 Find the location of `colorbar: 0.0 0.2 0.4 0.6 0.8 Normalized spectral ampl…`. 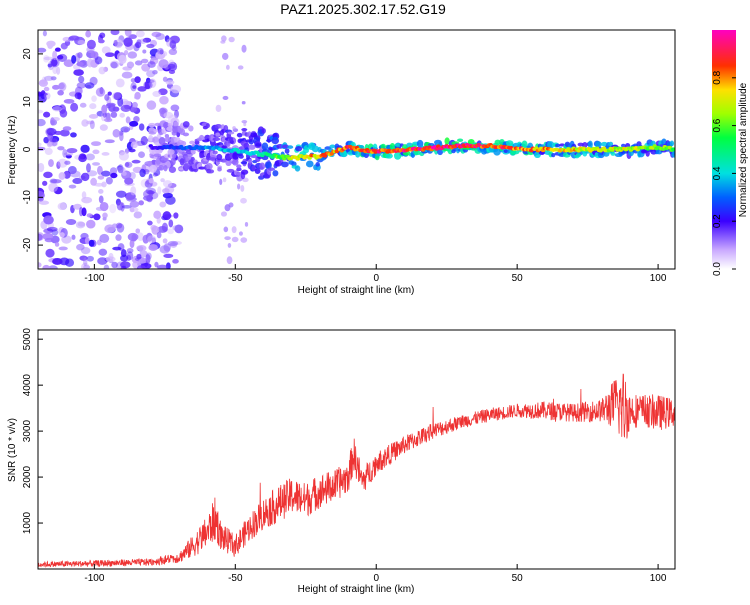

colorbar: 0.0 0.2 0.4 0.6 0.8 Normalized spectral ampl… is located at coordinates (730, 153).